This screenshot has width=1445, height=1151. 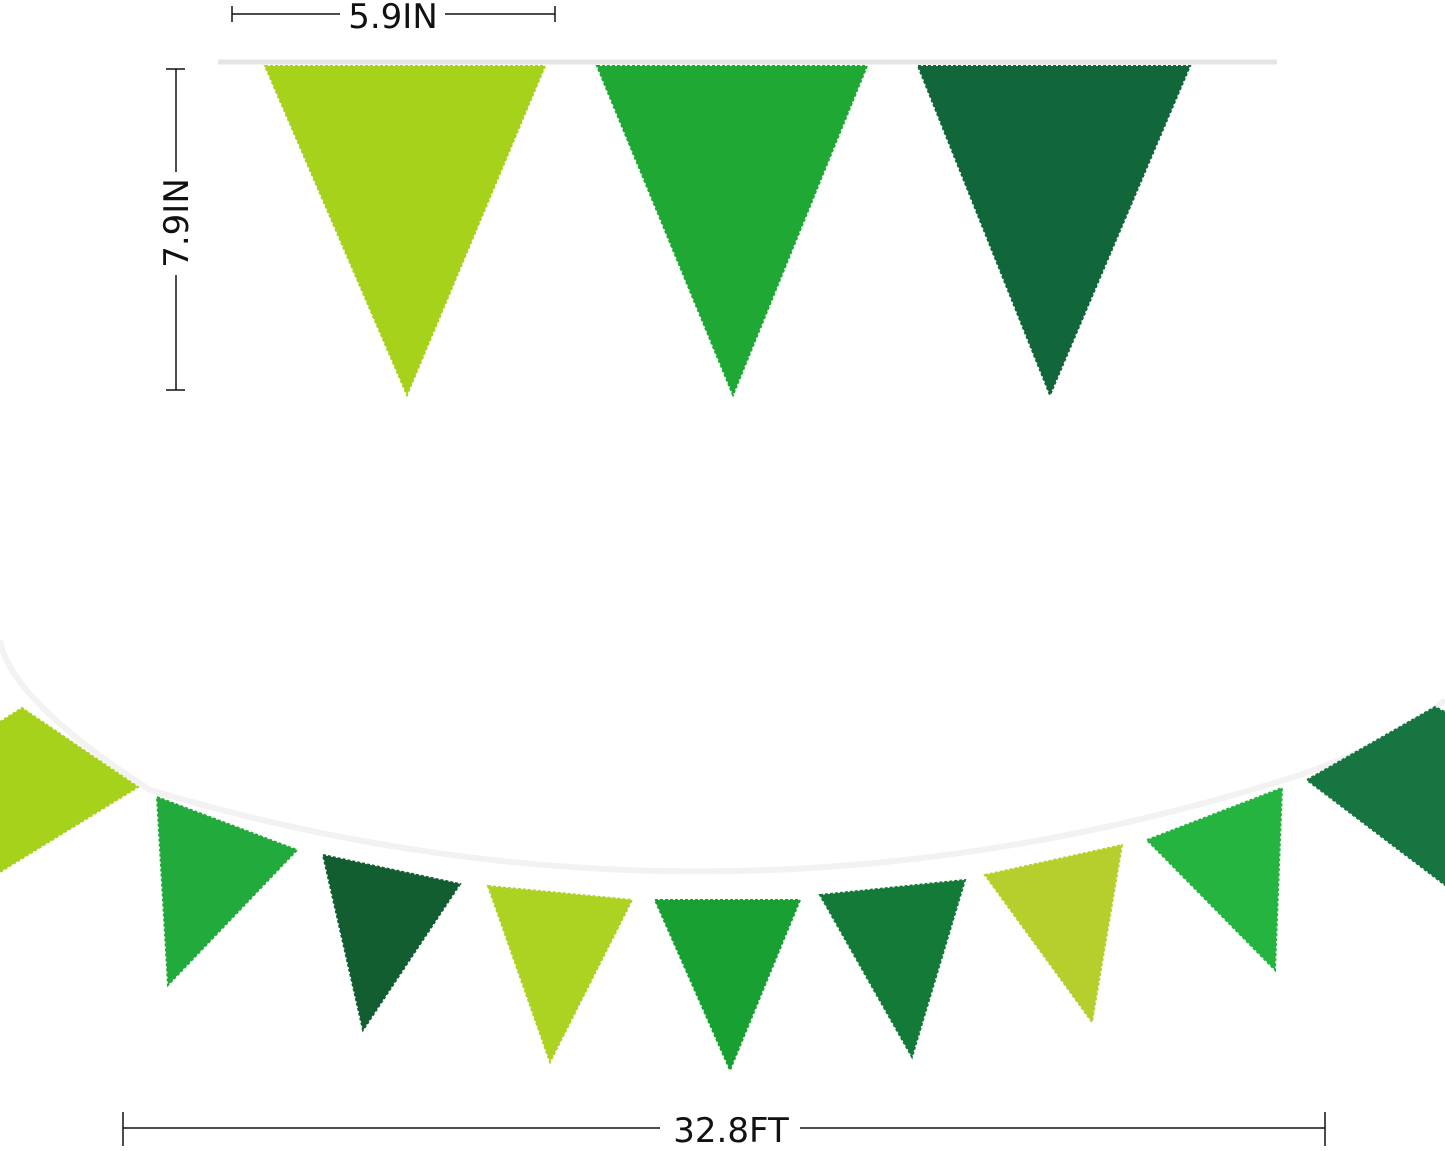 I want to click on width-dimension: 5.9IN, so click(x=393, y=18).